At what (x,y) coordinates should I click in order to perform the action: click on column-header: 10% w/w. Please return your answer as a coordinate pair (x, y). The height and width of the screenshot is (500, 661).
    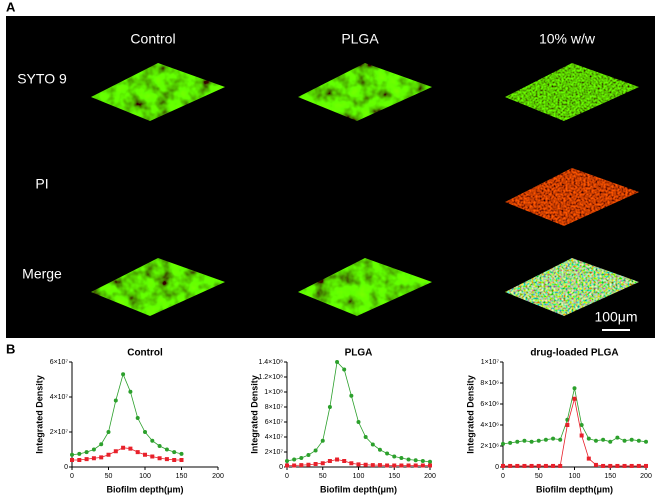
    Looking at the image, I should click on (567, 39).